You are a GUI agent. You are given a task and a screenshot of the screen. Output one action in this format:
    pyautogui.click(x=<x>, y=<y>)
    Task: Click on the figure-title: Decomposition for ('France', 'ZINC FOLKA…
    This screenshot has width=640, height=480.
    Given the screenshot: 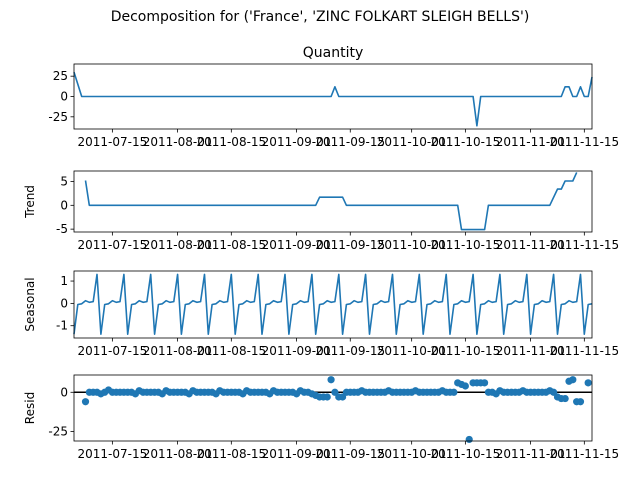 What is the action you would take?
    pyautogui.click(x=320, y=17)
    